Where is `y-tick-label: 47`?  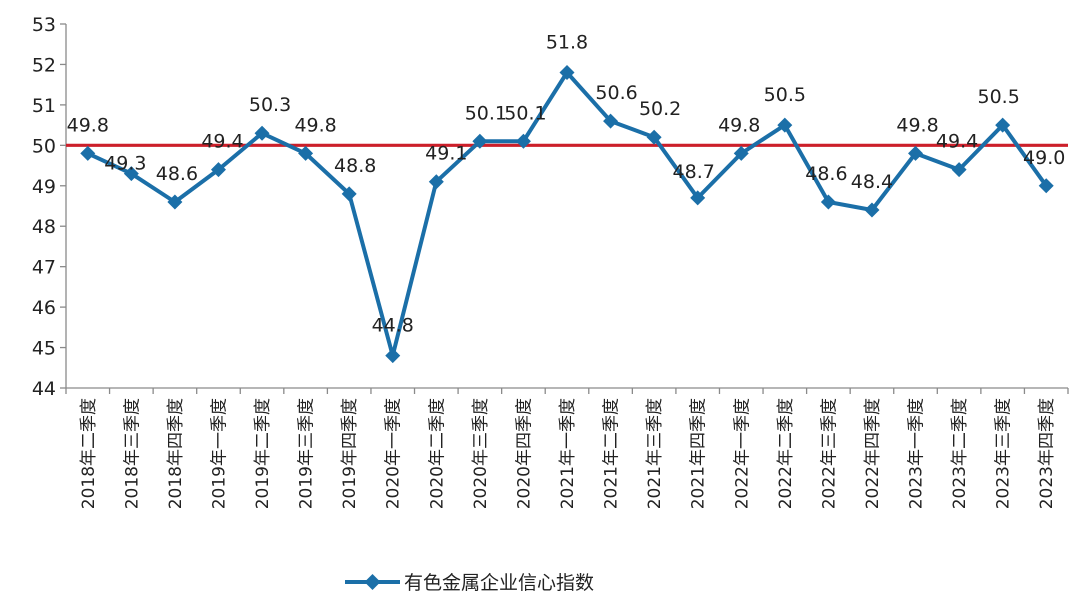 y-tick-label: 47 is located at coordinates (44, 268).